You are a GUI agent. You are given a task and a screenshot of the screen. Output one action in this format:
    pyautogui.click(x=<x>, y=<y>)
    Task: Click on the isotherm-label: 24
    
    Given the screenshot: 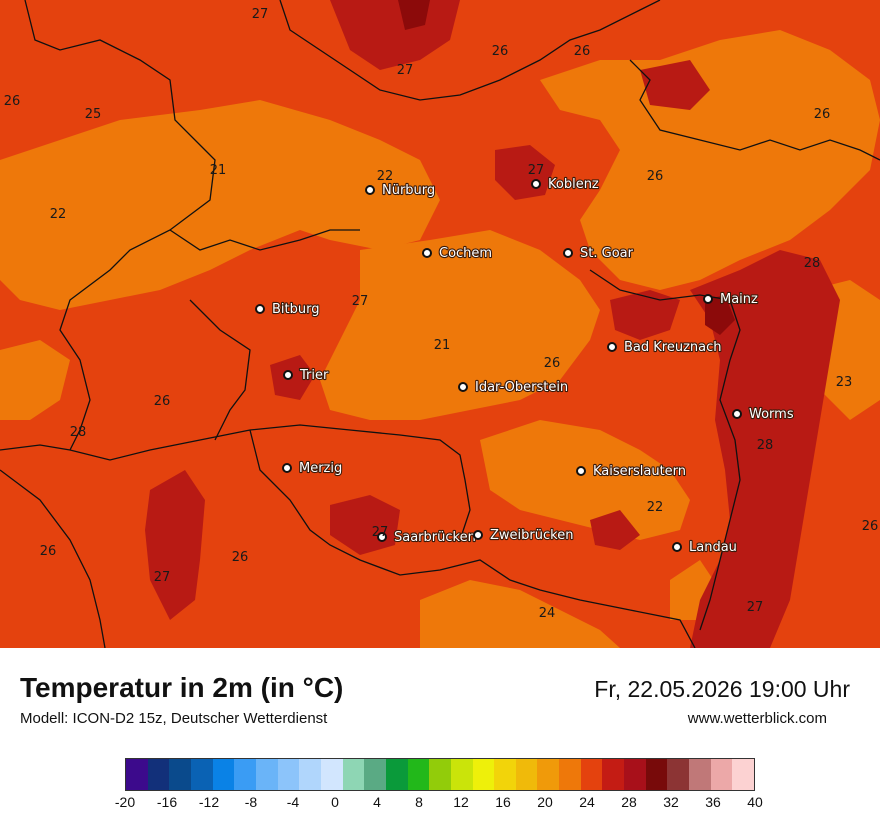 What is the action you would take?
    pyautogui.click(x=547, y=613)
    